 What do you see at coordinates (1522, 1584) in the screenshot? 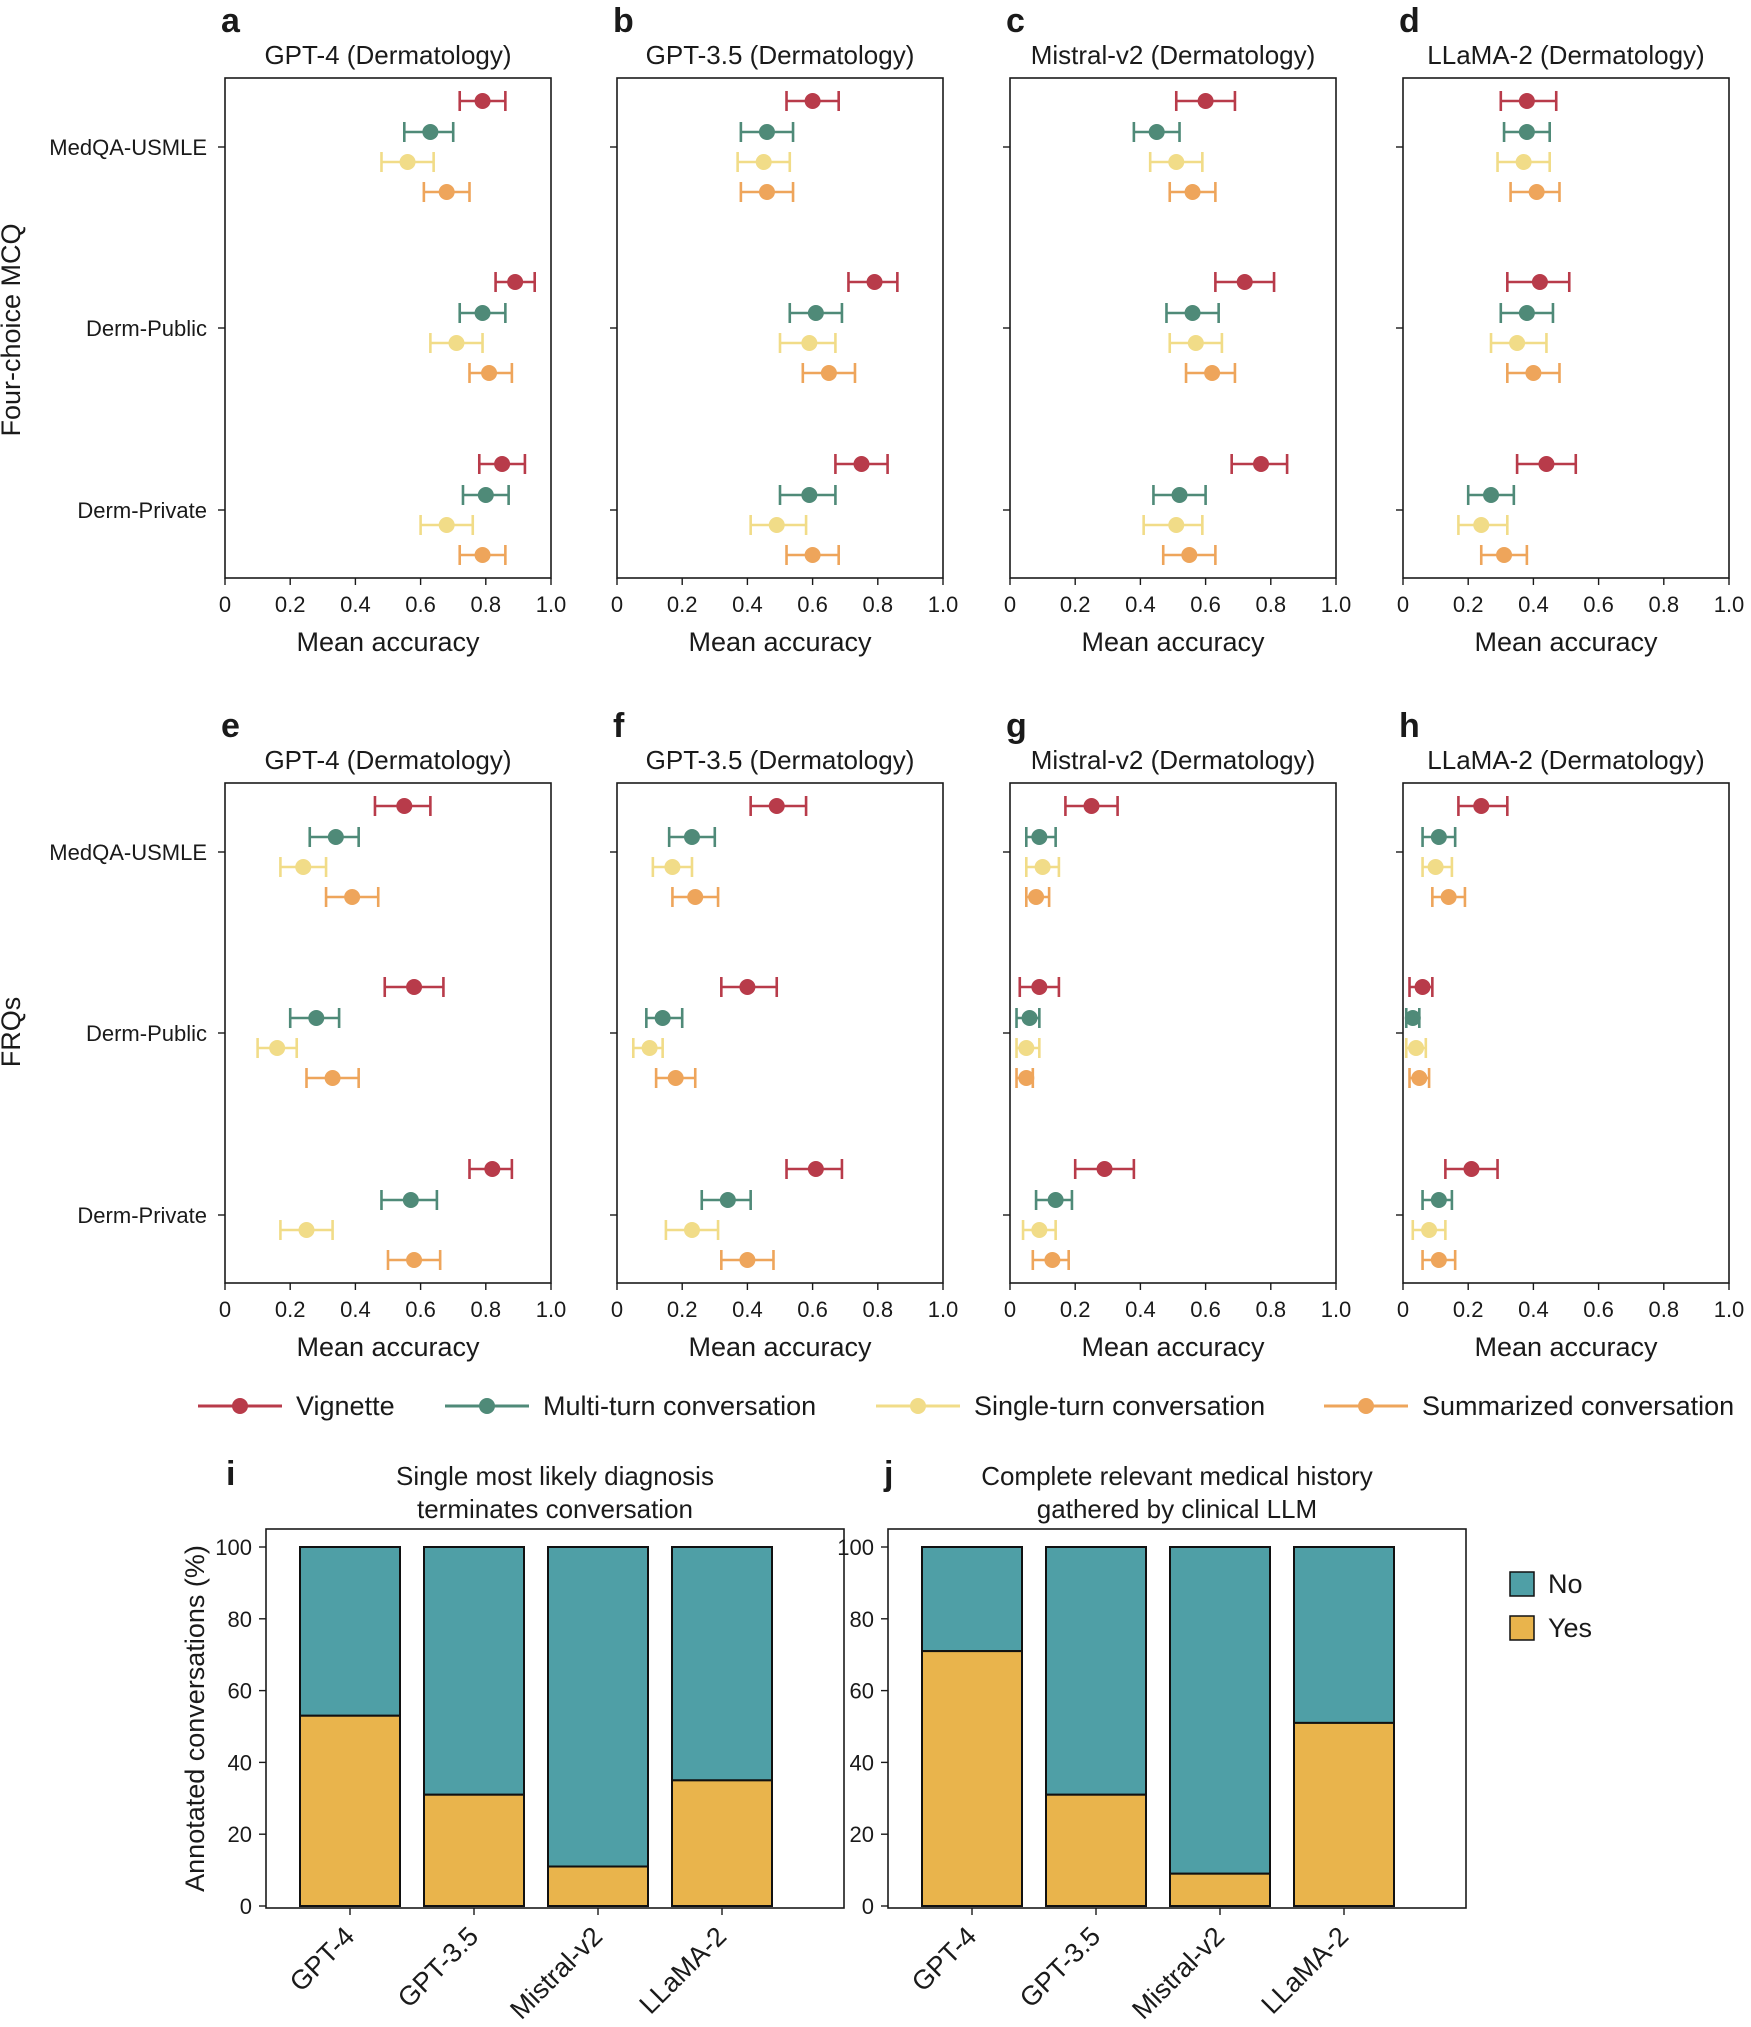
I see `legend-swatch` at bounding box center [1522, 1584].